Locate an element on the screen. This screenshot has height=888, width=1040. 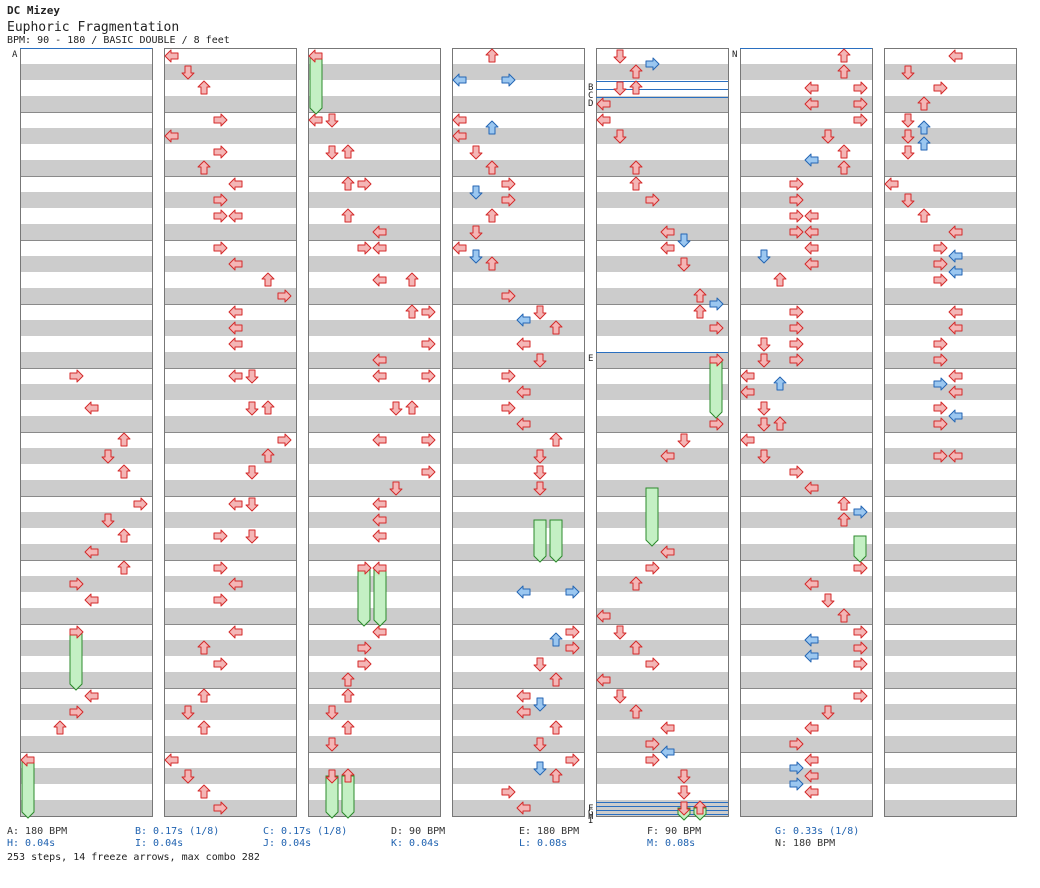
chart-column is located at coordinates (86, 432).